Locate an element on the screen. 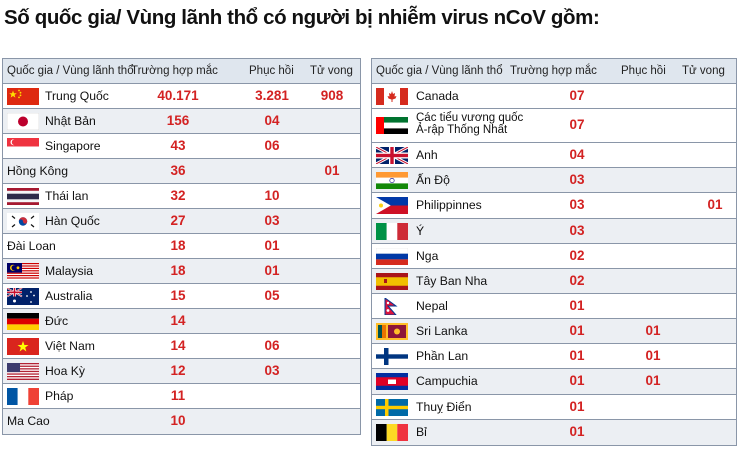  table-row: Singapore 43 06 is located at coordinates (181, 146).